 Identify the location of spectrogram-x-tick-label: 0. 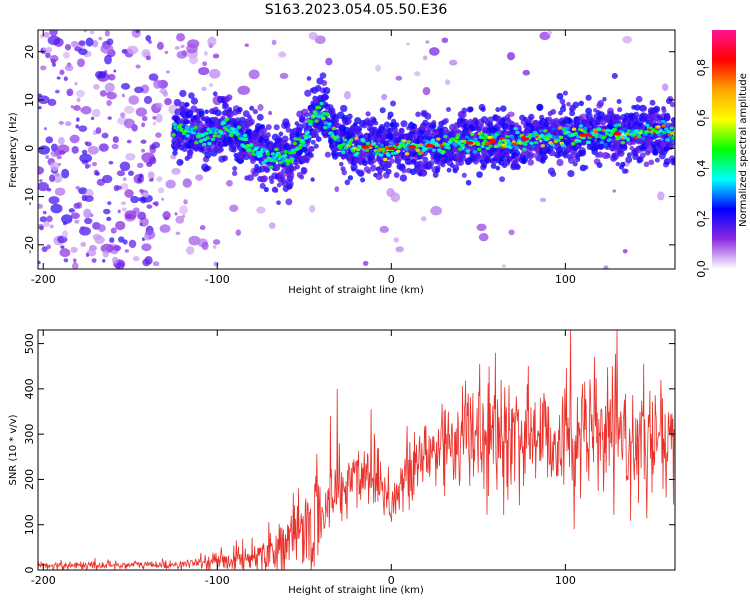
(391, 279).